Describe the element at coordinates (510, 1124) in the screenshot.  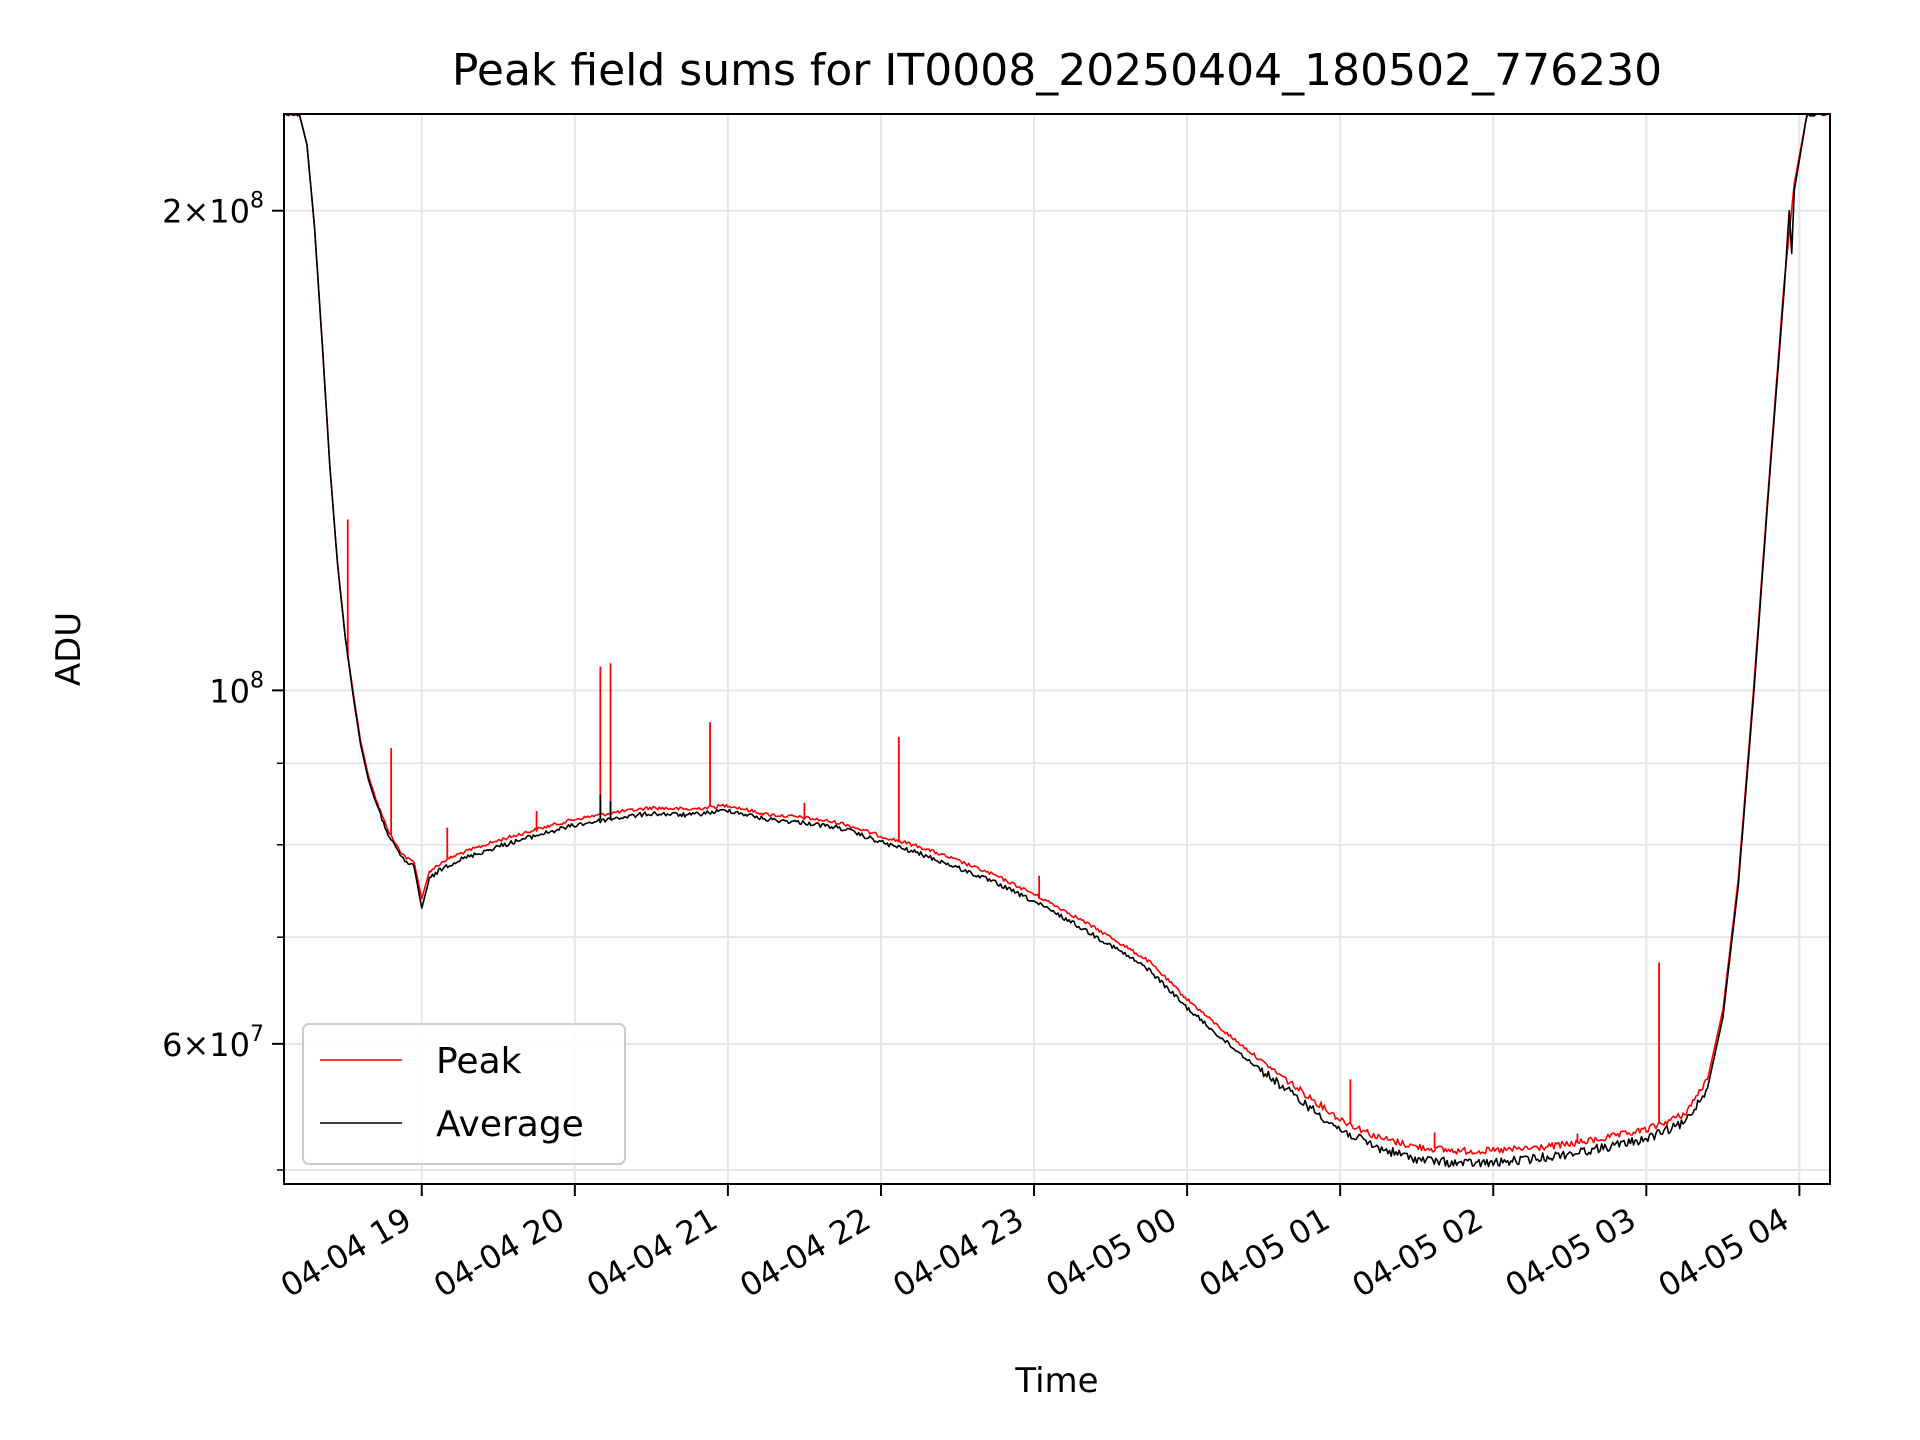
I see `legend-label-average: Average` at that location.